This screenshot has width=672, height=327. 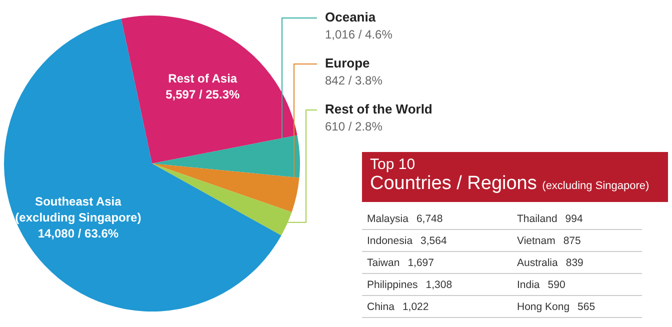 What do you see at coordinates (439, 284) in the screenshot?
I see `data-label: 1,308` at bounding box center [439, 284].